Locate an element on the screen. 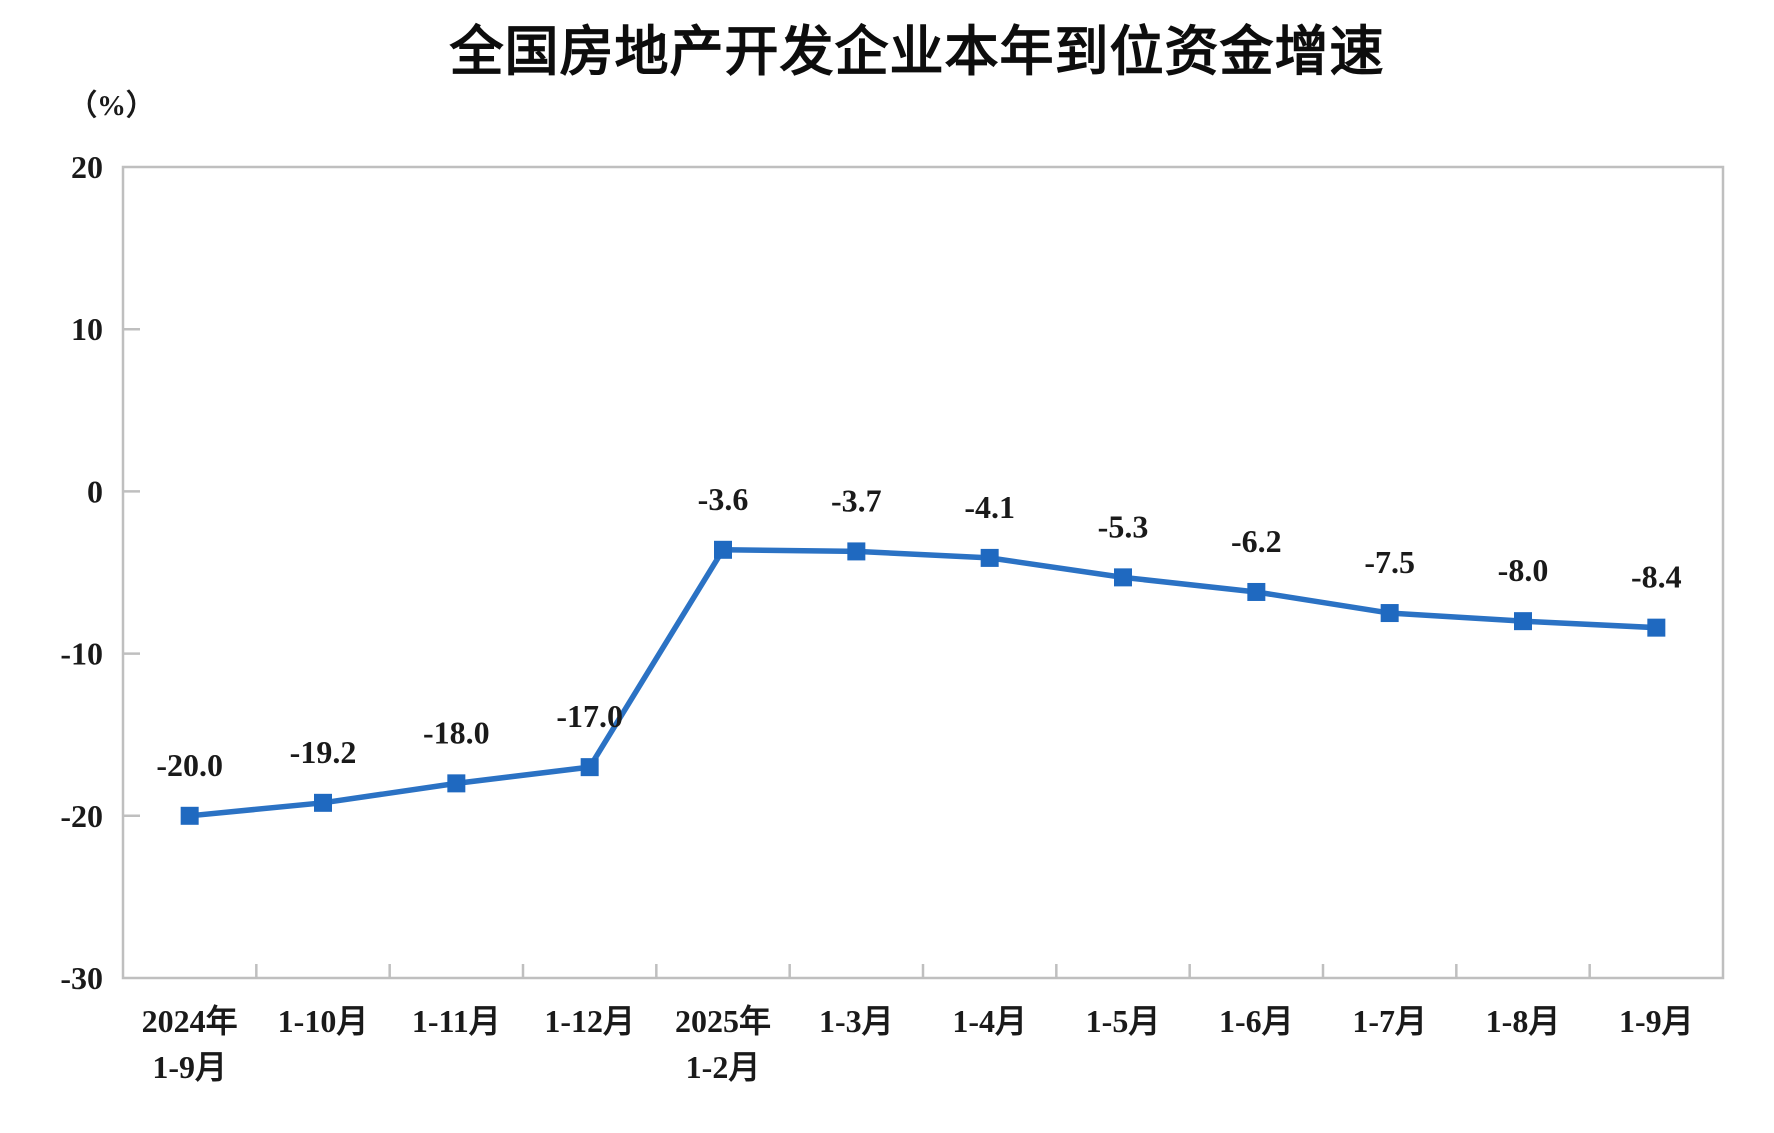  data-point-label: -8.0 is located at coordinates (1523, 570).